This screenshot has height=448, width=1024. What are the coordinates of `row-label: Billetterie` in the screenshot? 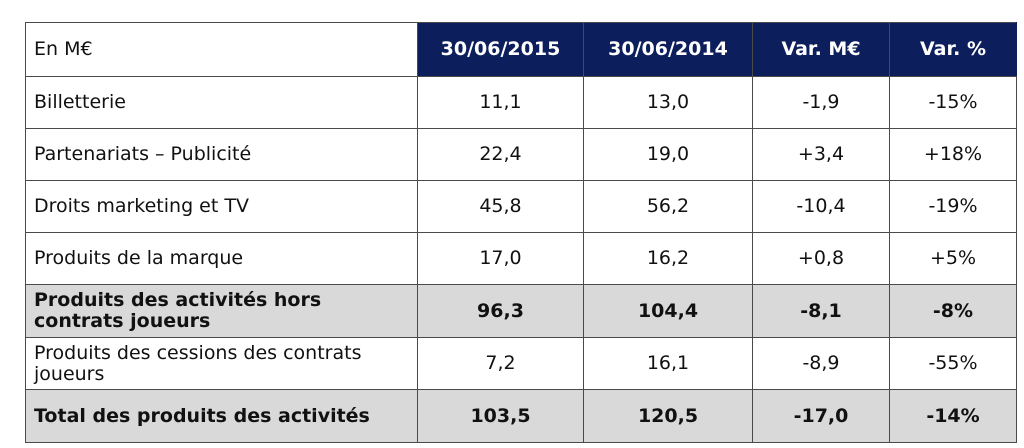 It's located at (221, 102).